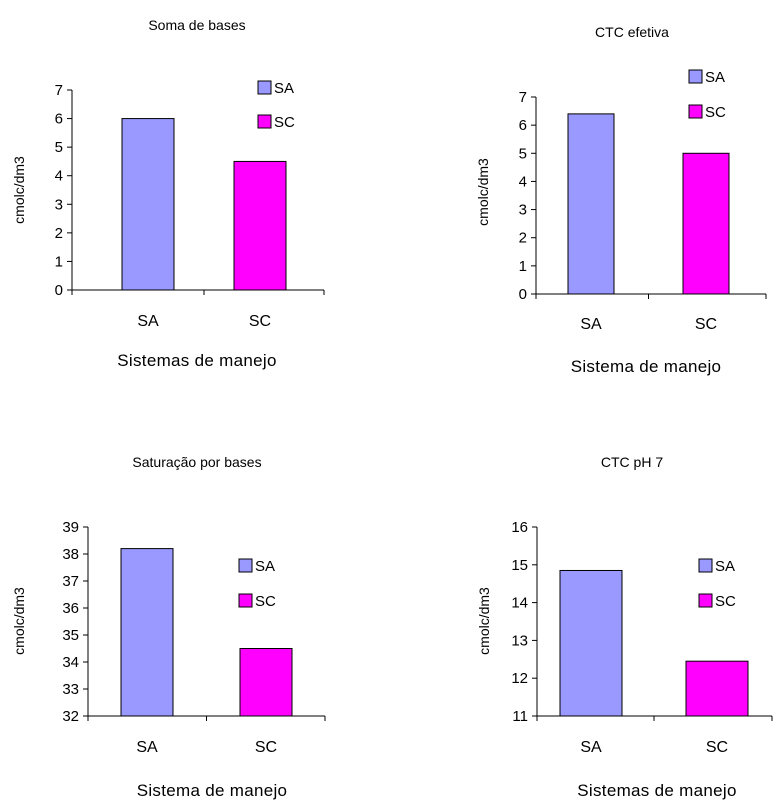 The height and width of the screenshot is (806, 777). Describe the element at coordinates (519, 678) in the screenshot. I see `y-tick-label: 12` at that location.